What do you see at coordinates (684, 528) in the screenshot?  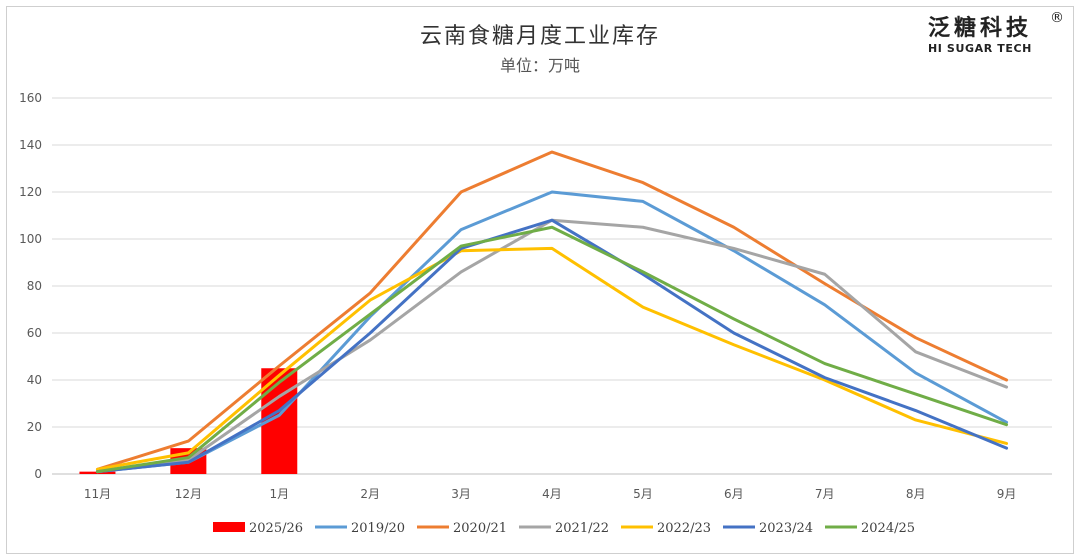 I see `legend-label-2022-23: 2022/23` at bounding box center [684, 528].